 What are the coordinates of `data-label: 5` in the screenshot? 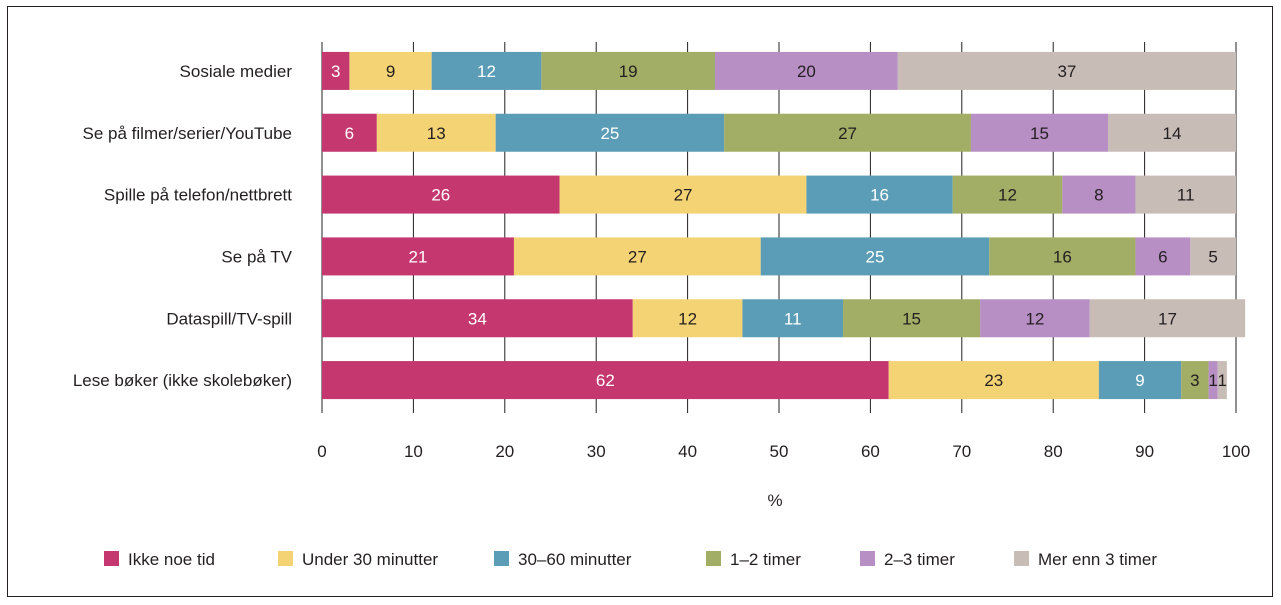 It's located at (1212, 256).